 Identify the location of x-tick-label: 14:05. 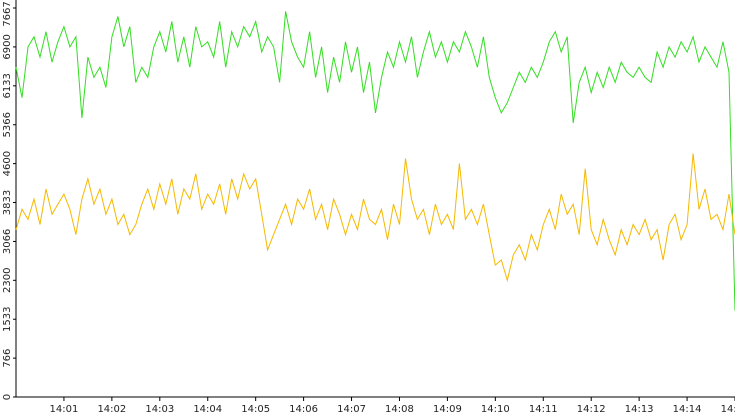
(255, 409).